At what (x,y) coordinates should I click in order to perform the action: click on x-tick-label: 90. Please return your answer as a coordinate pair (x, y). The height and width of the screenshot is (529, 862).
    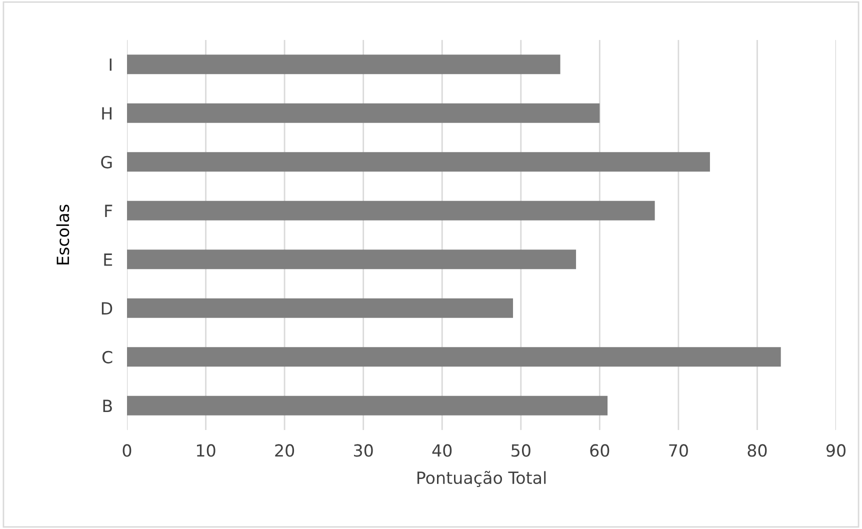
    Looking at the image, I should click on (836, 450).